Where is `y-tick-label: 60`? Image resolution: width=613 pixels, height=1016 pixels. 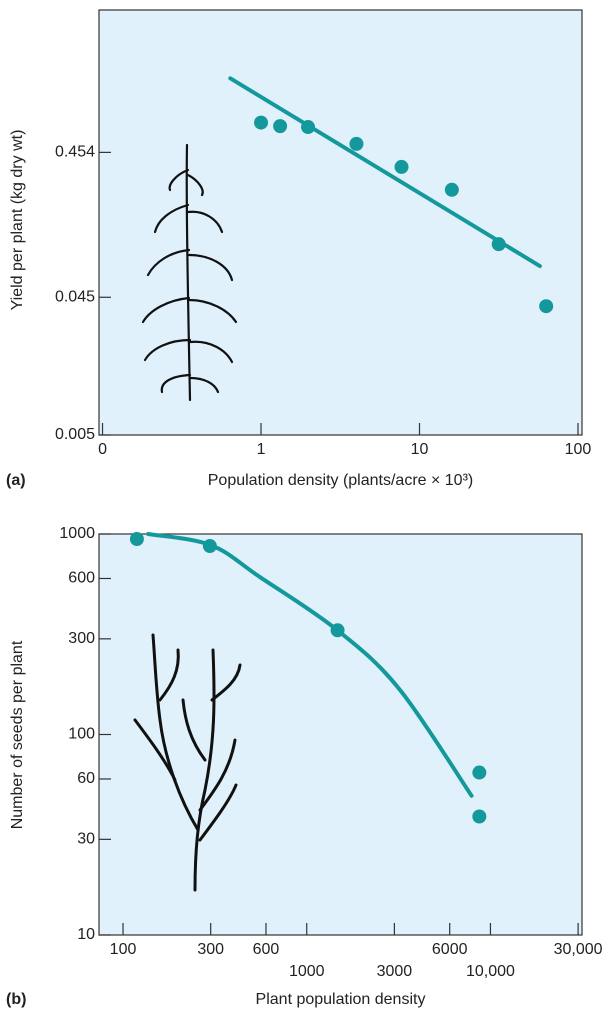 y-tick-label: 60 is located at coordinates (86, 778).